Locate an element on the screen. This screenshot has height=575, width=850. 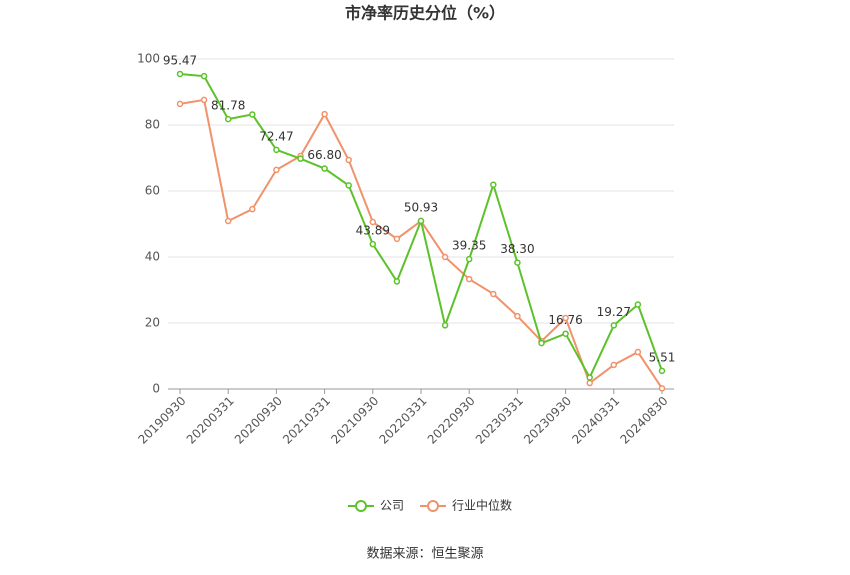
x-tick-label: 20240331 is located at coordinates (595, 420).